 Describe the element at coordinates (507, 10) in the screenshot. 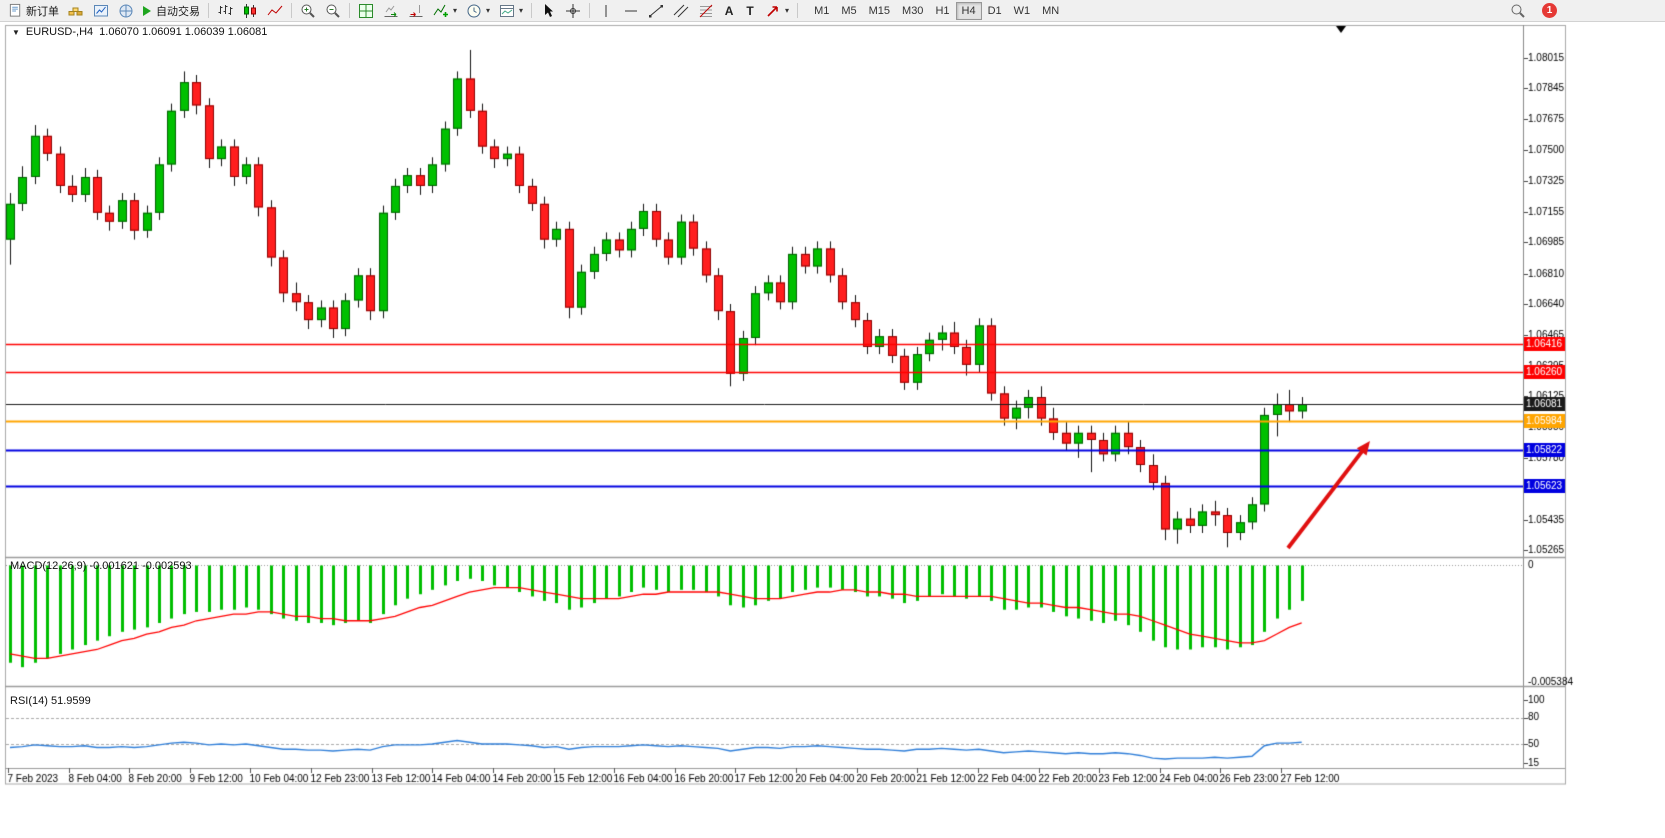

I see `template-icon` at that location.